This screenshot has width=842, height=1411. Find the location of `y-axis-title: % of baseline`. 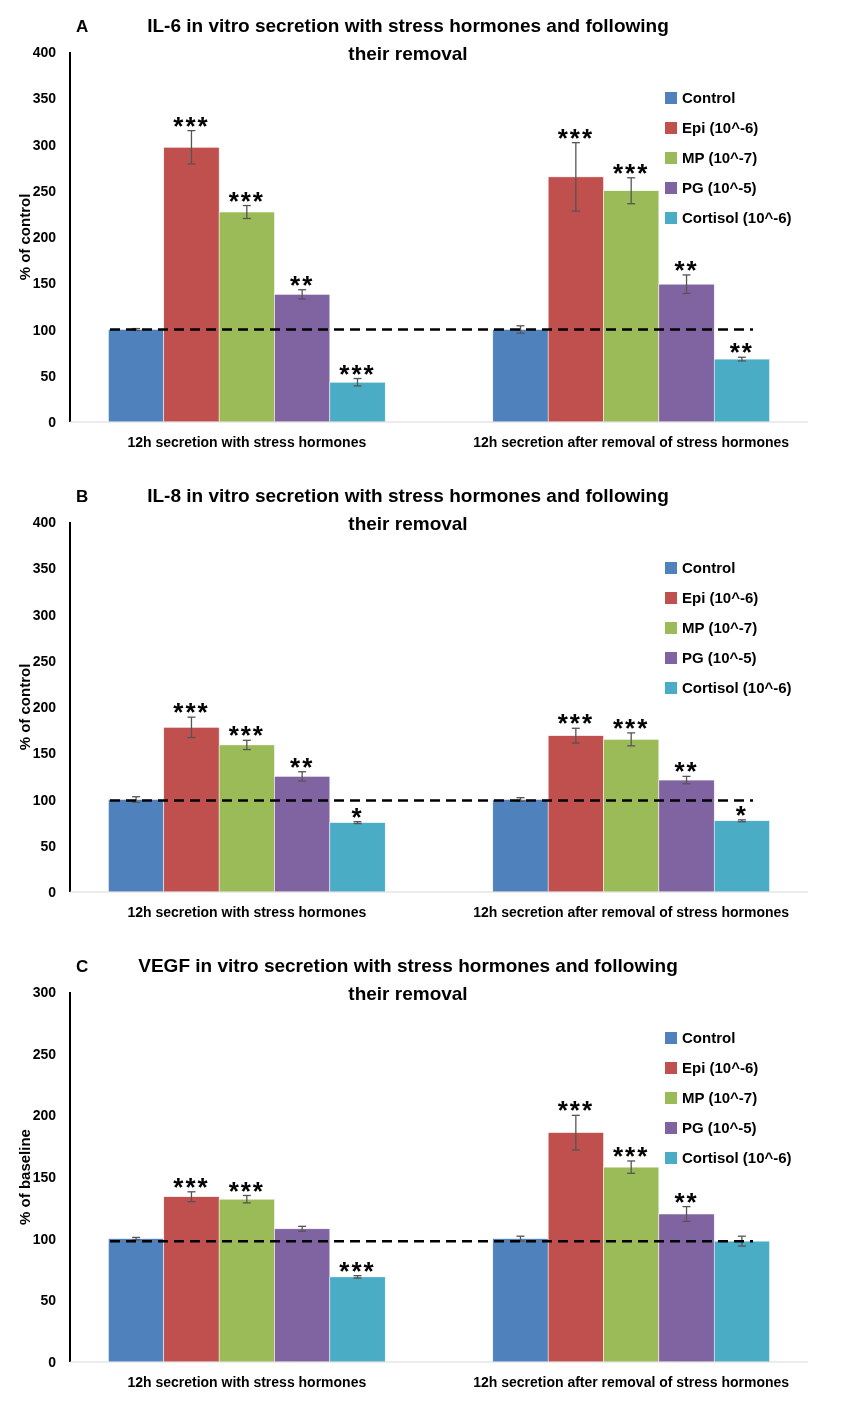

y-axis-title: % of baseline is located at coordinates (24, 1177).